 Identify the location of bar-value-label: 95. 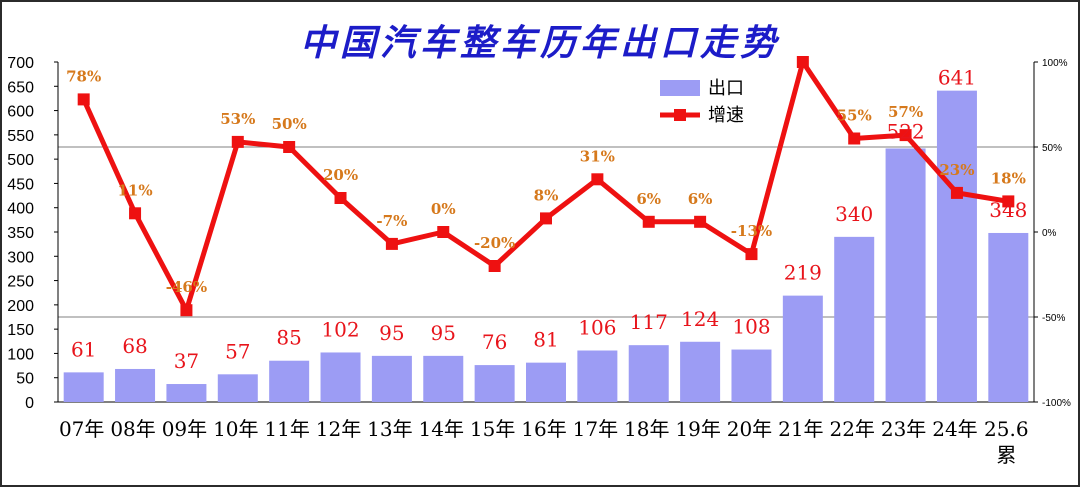
(391, 333).